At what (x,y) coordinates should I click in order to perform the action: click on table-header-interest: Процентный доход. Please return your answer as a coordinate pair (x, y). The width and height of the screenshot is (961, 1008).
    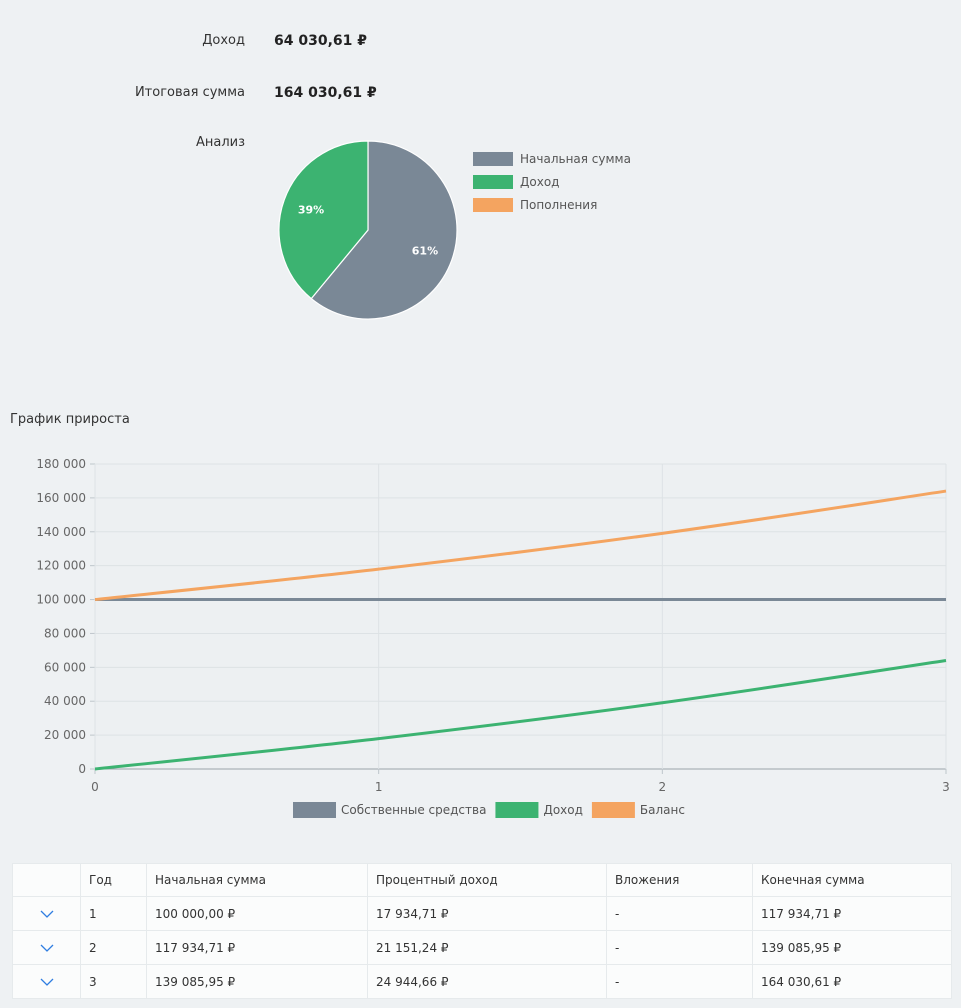
    Looking at the image, I should click on (487, 880).